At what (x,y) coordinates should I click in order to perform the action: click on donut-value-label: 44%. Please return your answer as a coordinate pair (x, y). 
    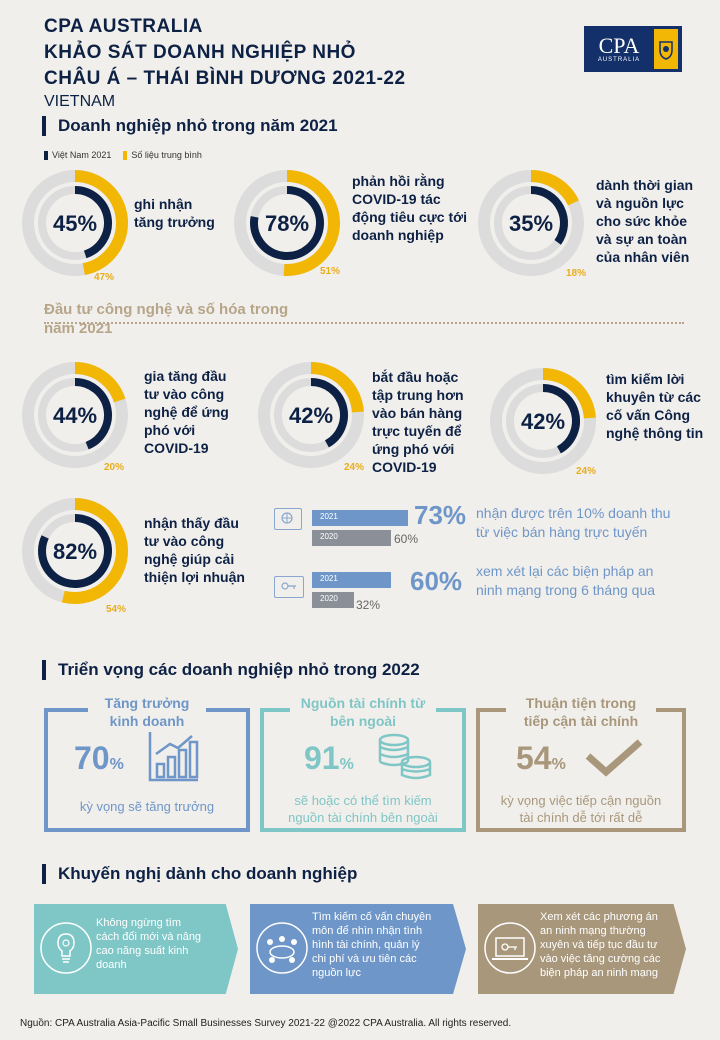
    Looking at the image, I should click on (75, 415).